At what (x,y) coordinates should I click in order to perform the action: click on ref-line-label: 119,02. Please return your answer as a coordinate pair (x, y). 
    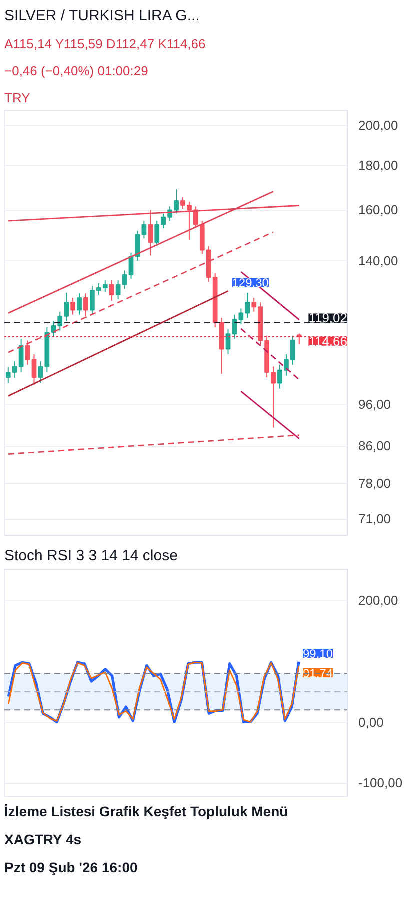
    Looking at the image, I should click on (328, 318).